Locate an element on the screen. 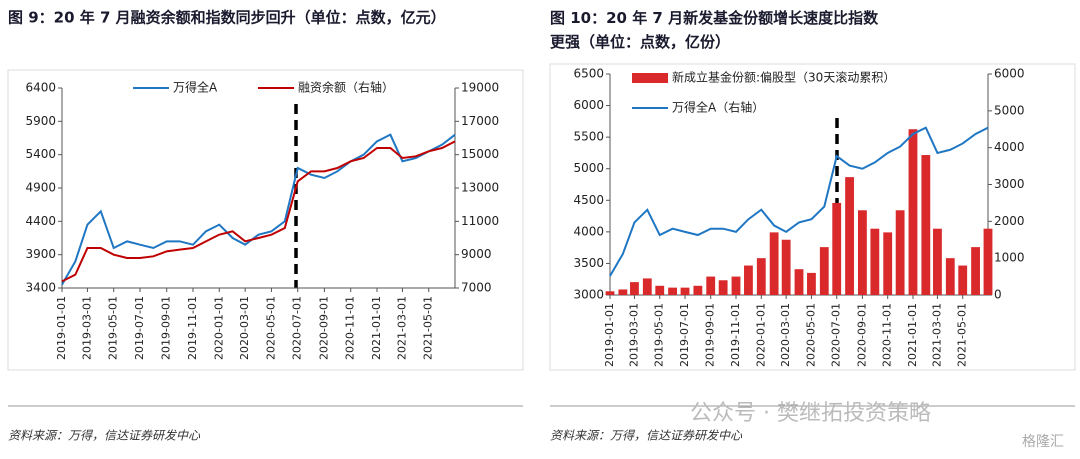 This screenshot has width=1080, height=459. y-tick-label: 5500 is located at coordinates (588, 137).